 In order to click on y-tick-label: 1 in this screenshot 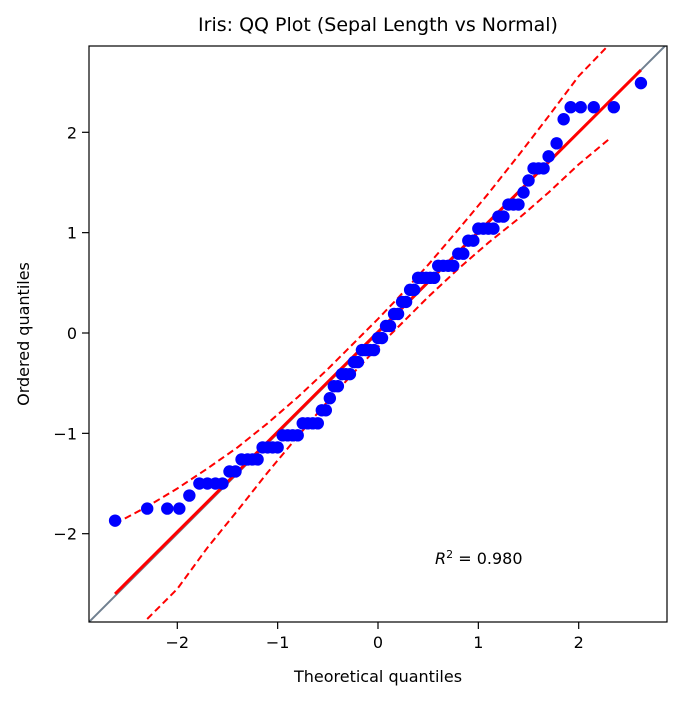, I will do `click(72, 233)`.